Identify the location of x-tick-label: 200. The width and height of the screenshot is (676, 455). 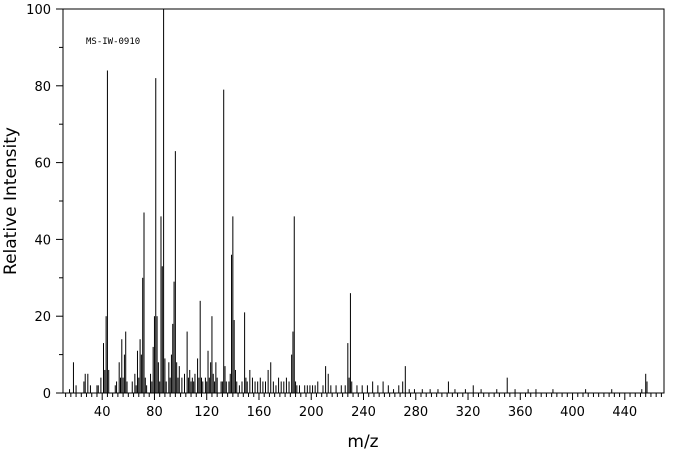
(311, 412).